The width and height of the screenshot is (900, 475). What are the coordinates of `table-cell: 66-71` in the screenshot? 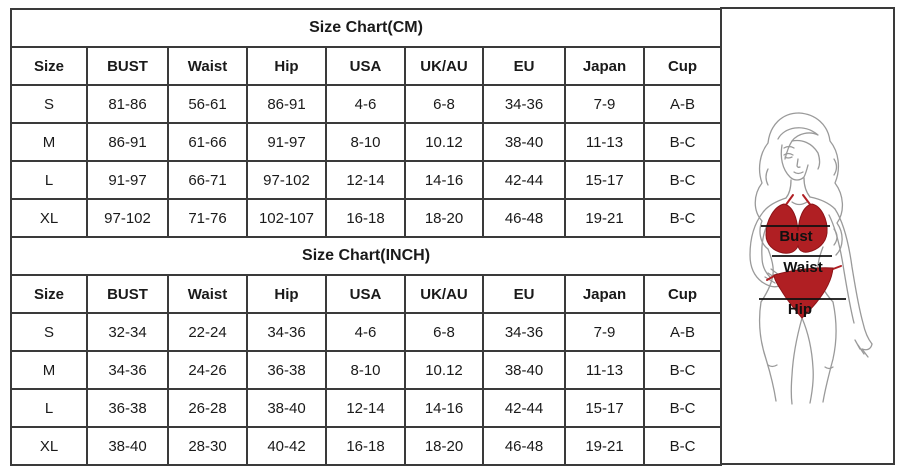 It's located at (207, 180).